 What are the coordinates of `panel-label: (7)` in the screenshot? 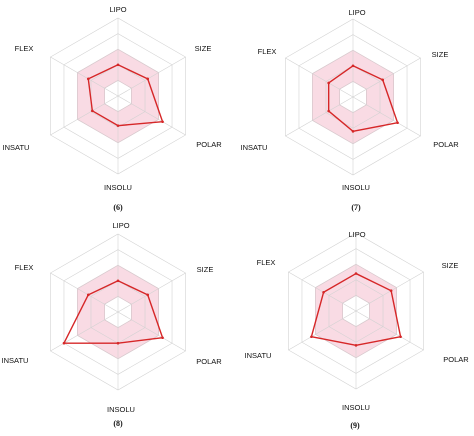 It's located at (356, 207).